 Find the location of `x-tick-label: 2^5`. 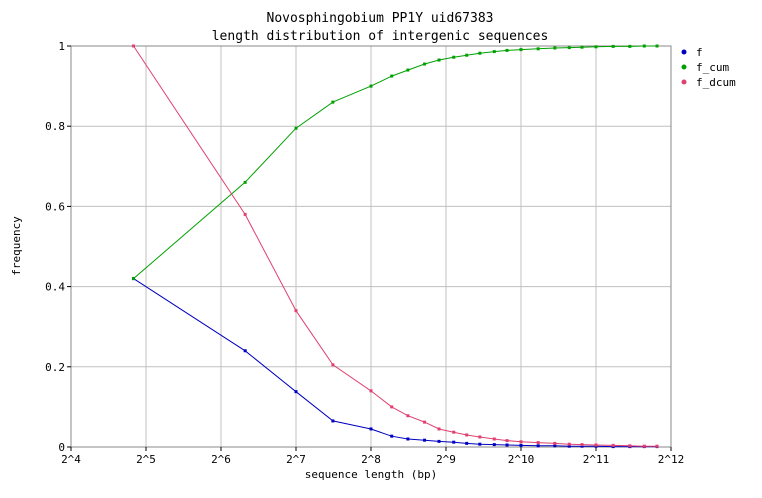

x-tick-label: 2^5 is located at coordinates (146, 459).